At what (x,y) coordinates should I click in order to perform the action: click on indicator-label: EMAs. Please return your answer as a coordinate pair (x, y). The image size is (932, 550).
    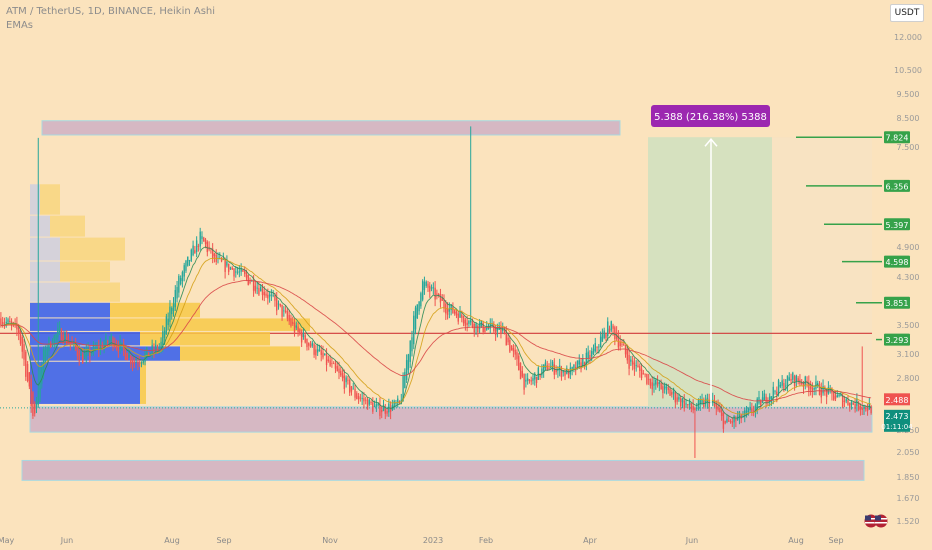
    Looking at the image, I should click on (19, 25).